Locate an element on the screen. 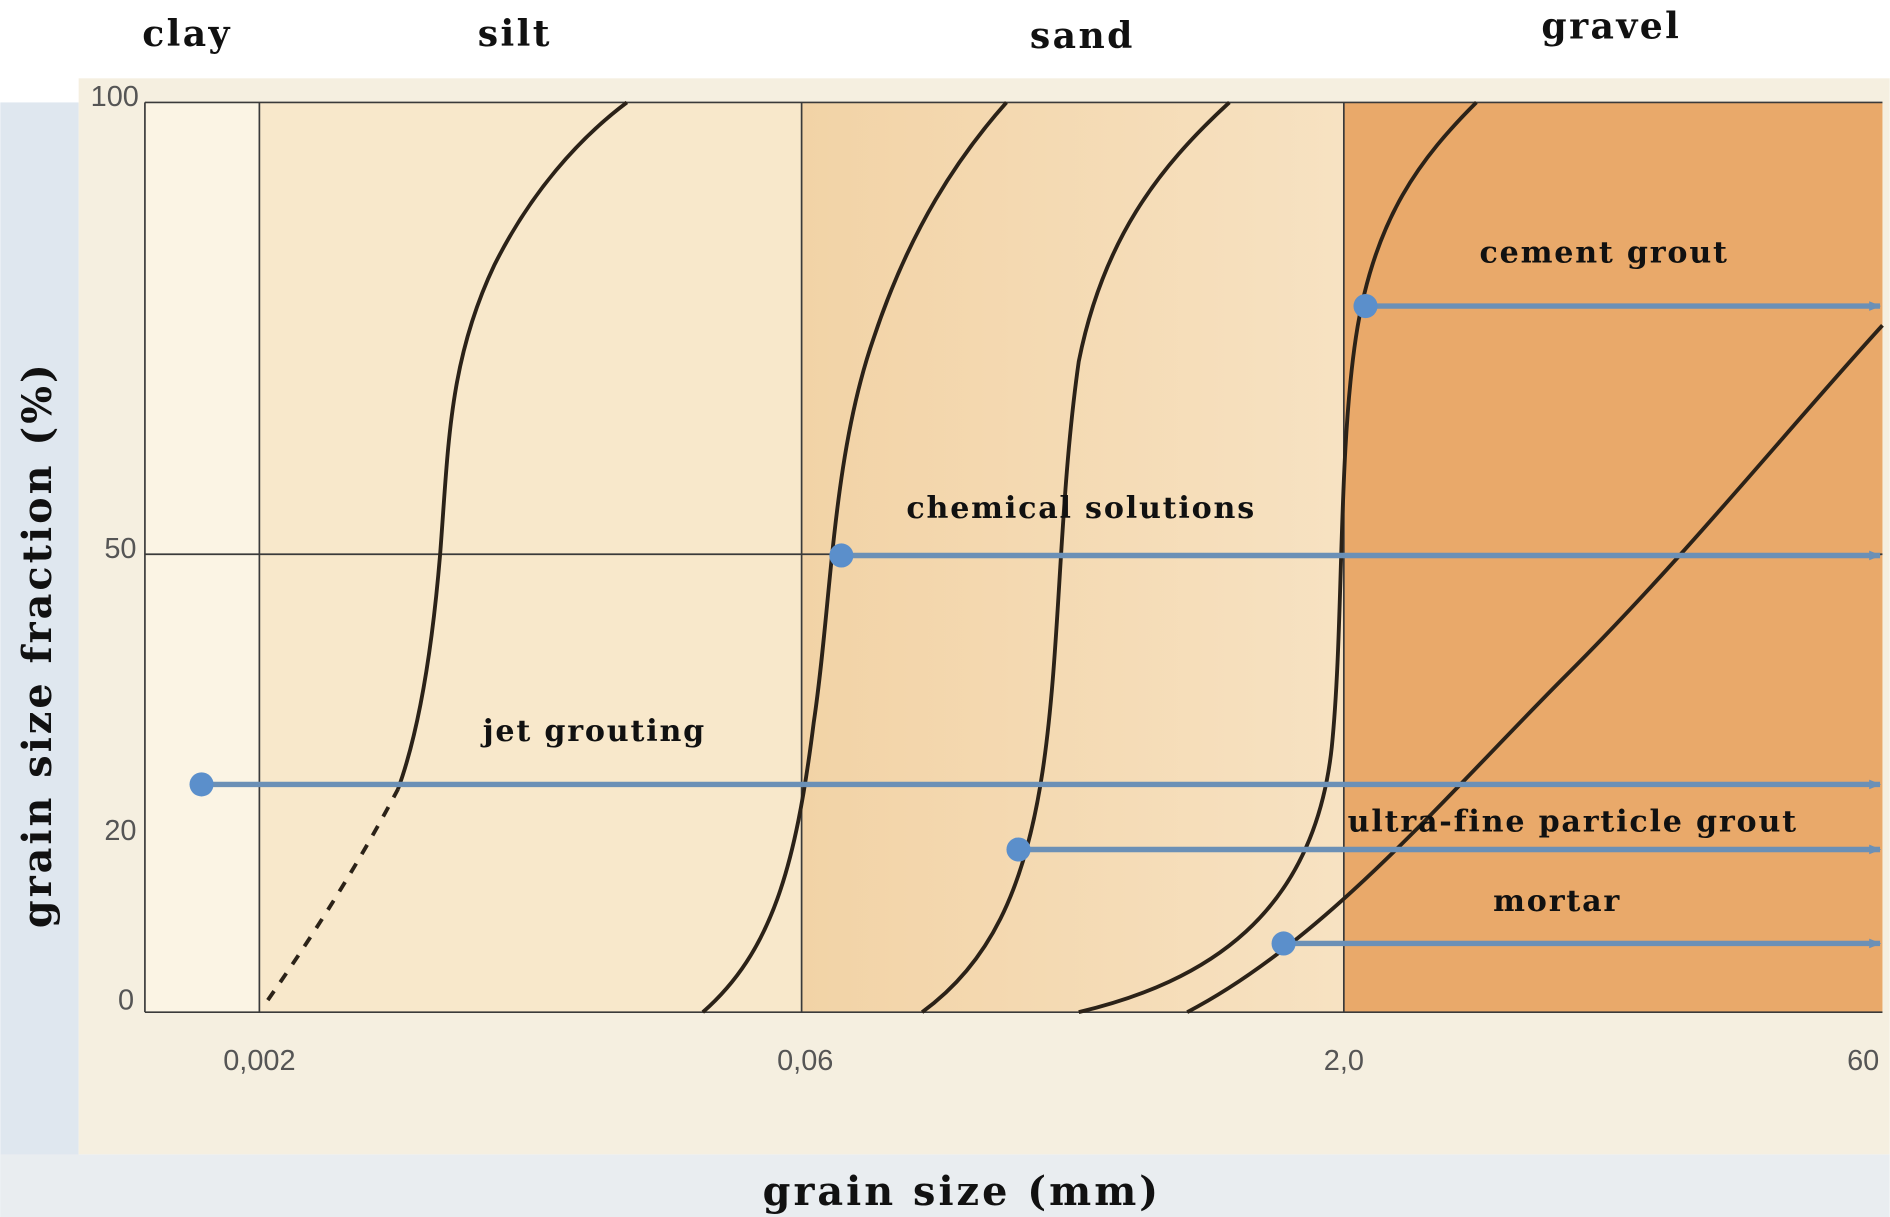  y-ticks: 100 50 20 0 is located at coordinates (115, 549).